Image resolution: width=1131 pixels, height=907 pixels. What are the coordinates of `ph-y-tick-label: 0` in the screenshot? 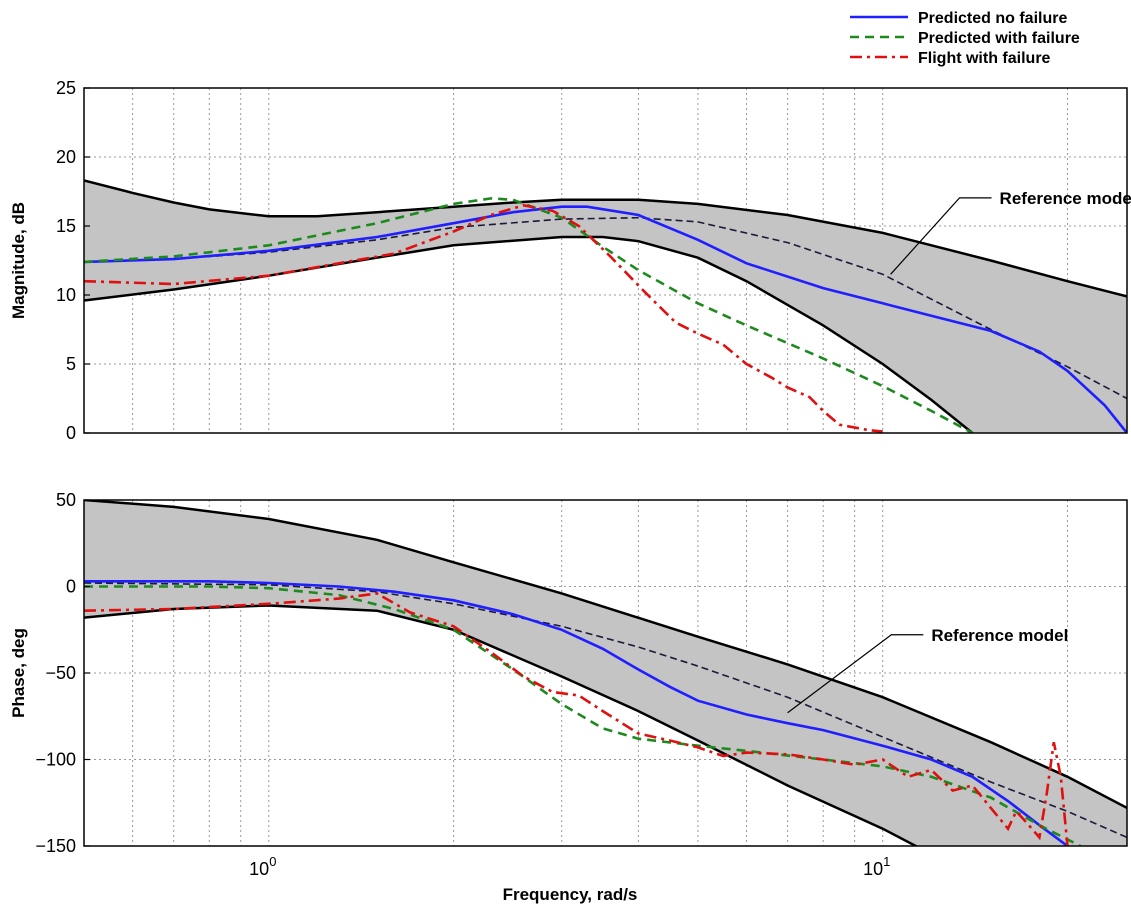 It's located at (71, 587).